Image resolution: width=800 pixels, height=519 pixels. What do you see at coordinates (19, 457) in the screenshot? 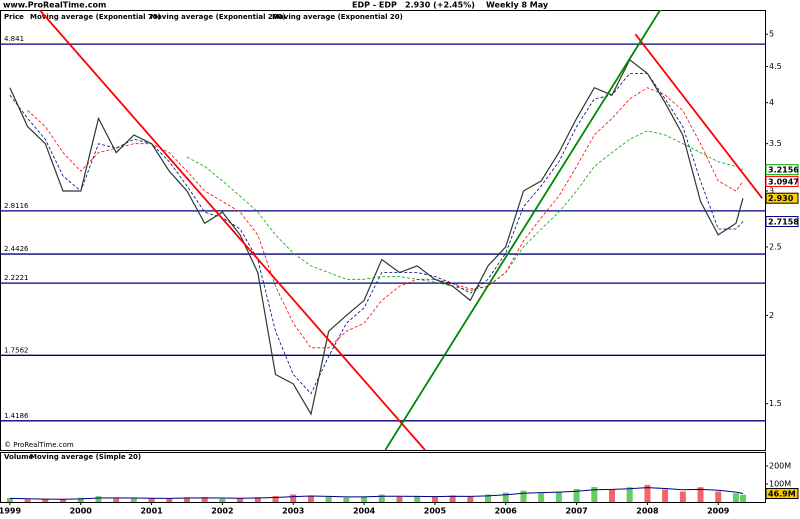
I see `volume-legend: Volume` at bounding box center [19, 457].